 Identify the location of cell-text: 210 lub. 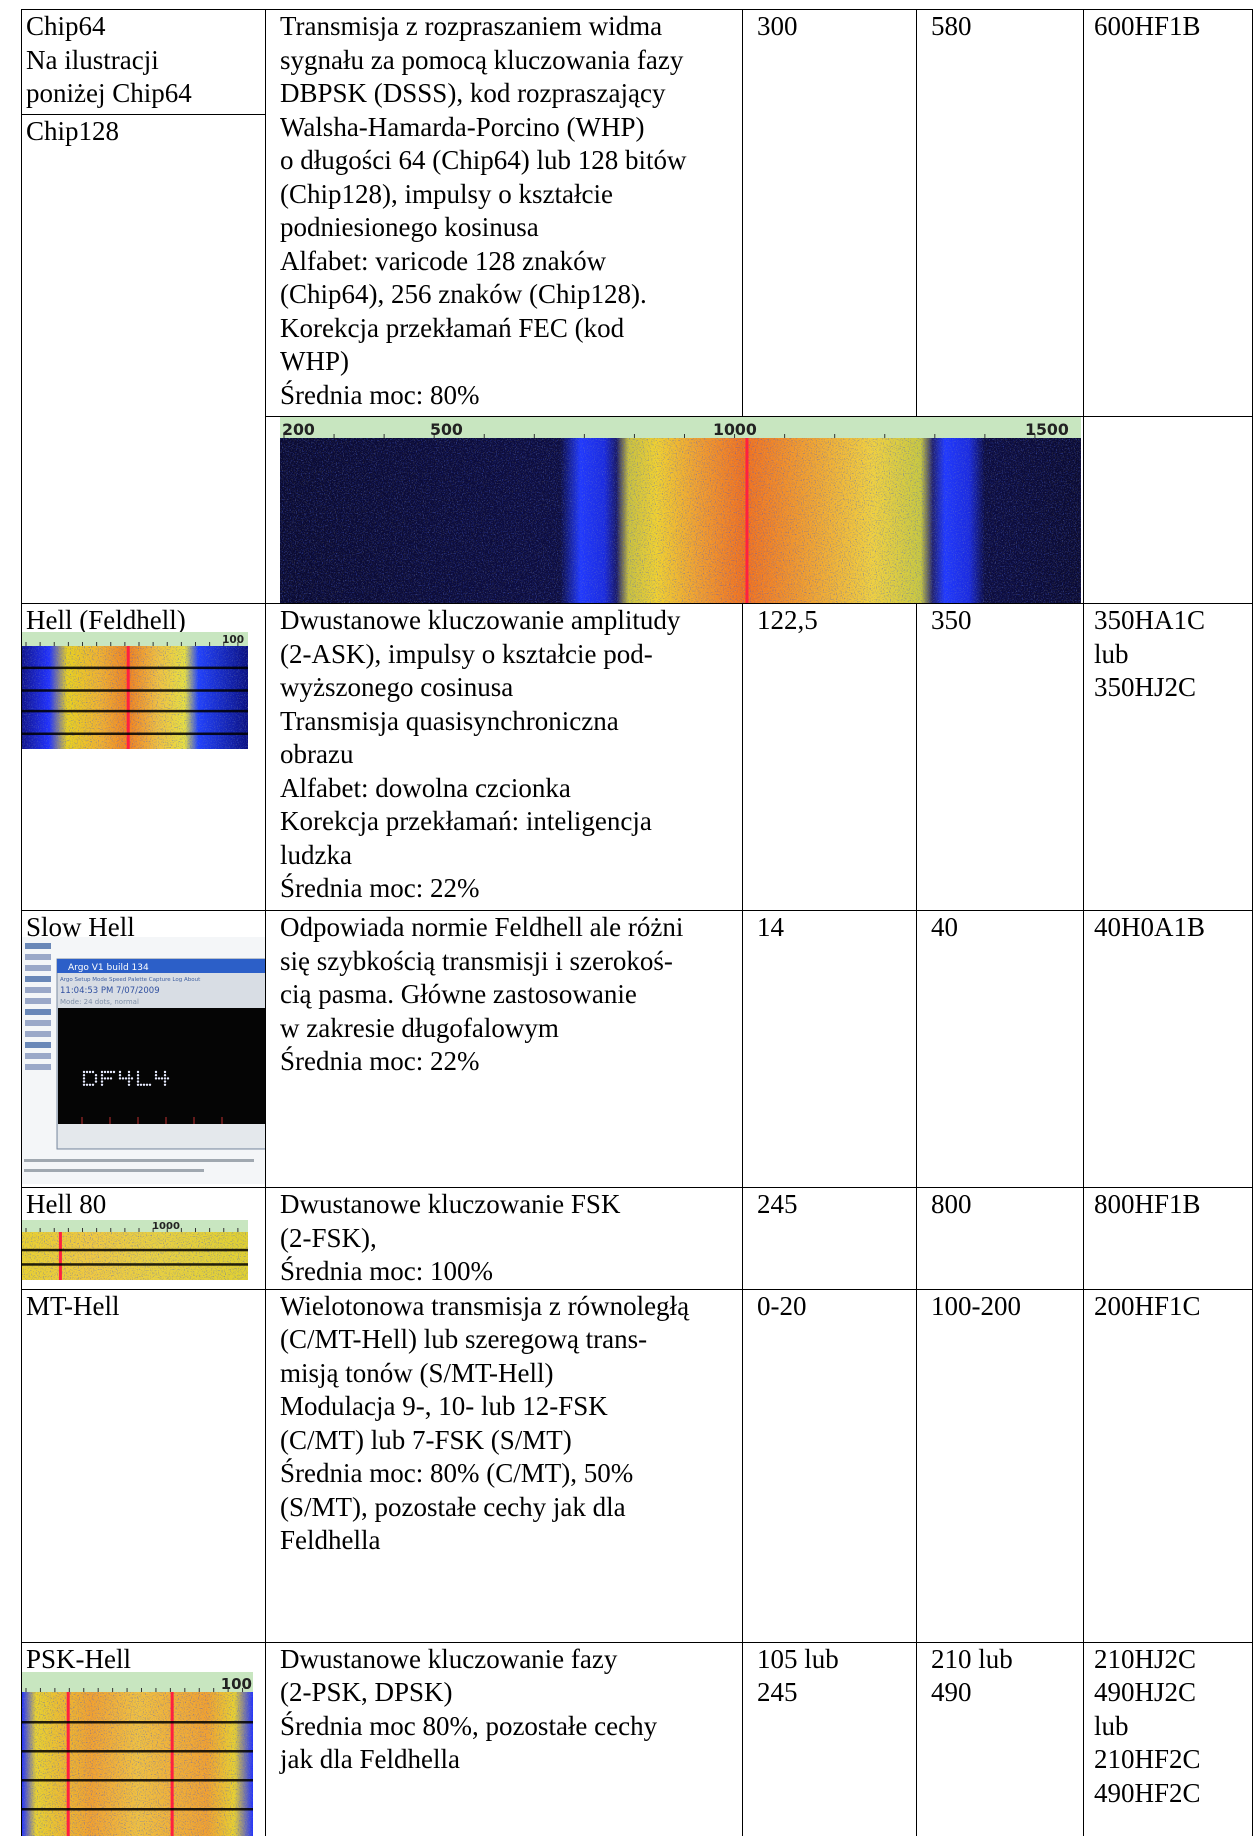
(972, 1658).